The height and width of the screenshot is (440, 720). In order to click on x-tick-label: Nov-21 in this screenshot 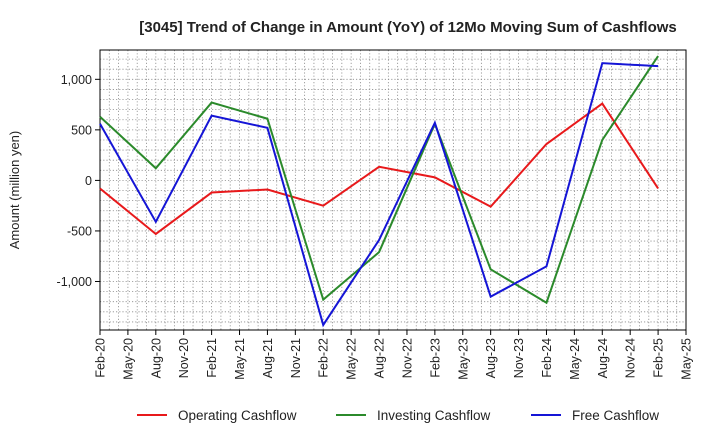, I will do `click(296, 358)`.